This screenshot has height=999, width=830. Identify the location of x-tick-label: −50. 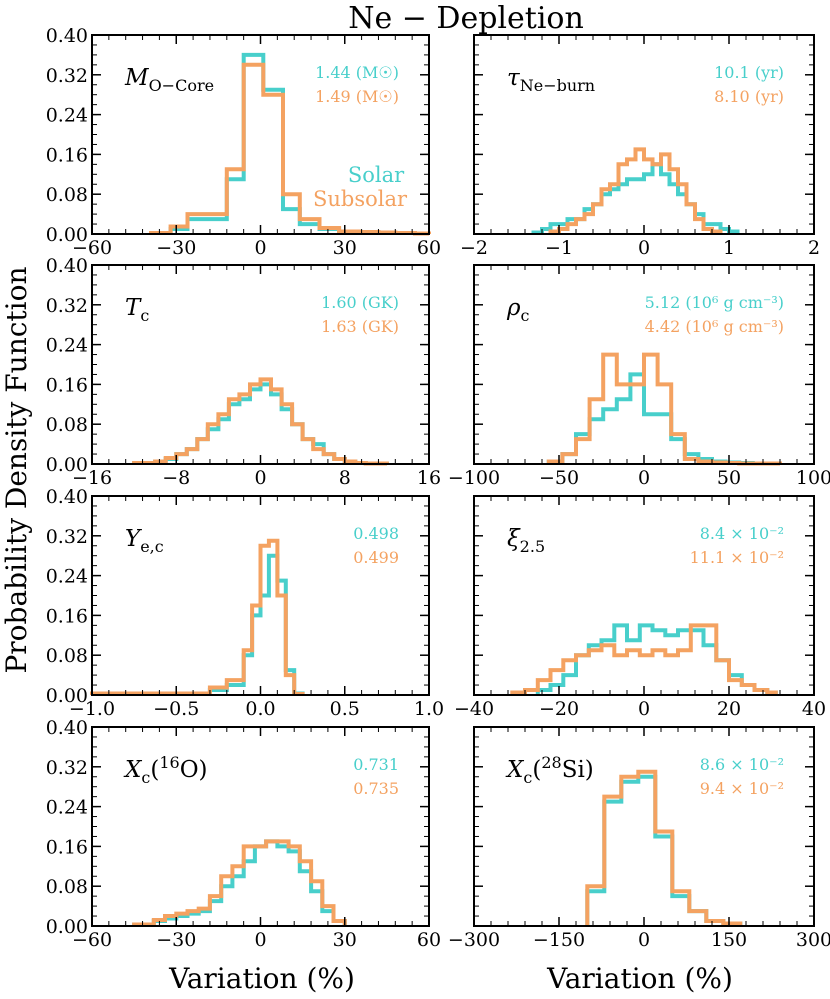
(559, 478).